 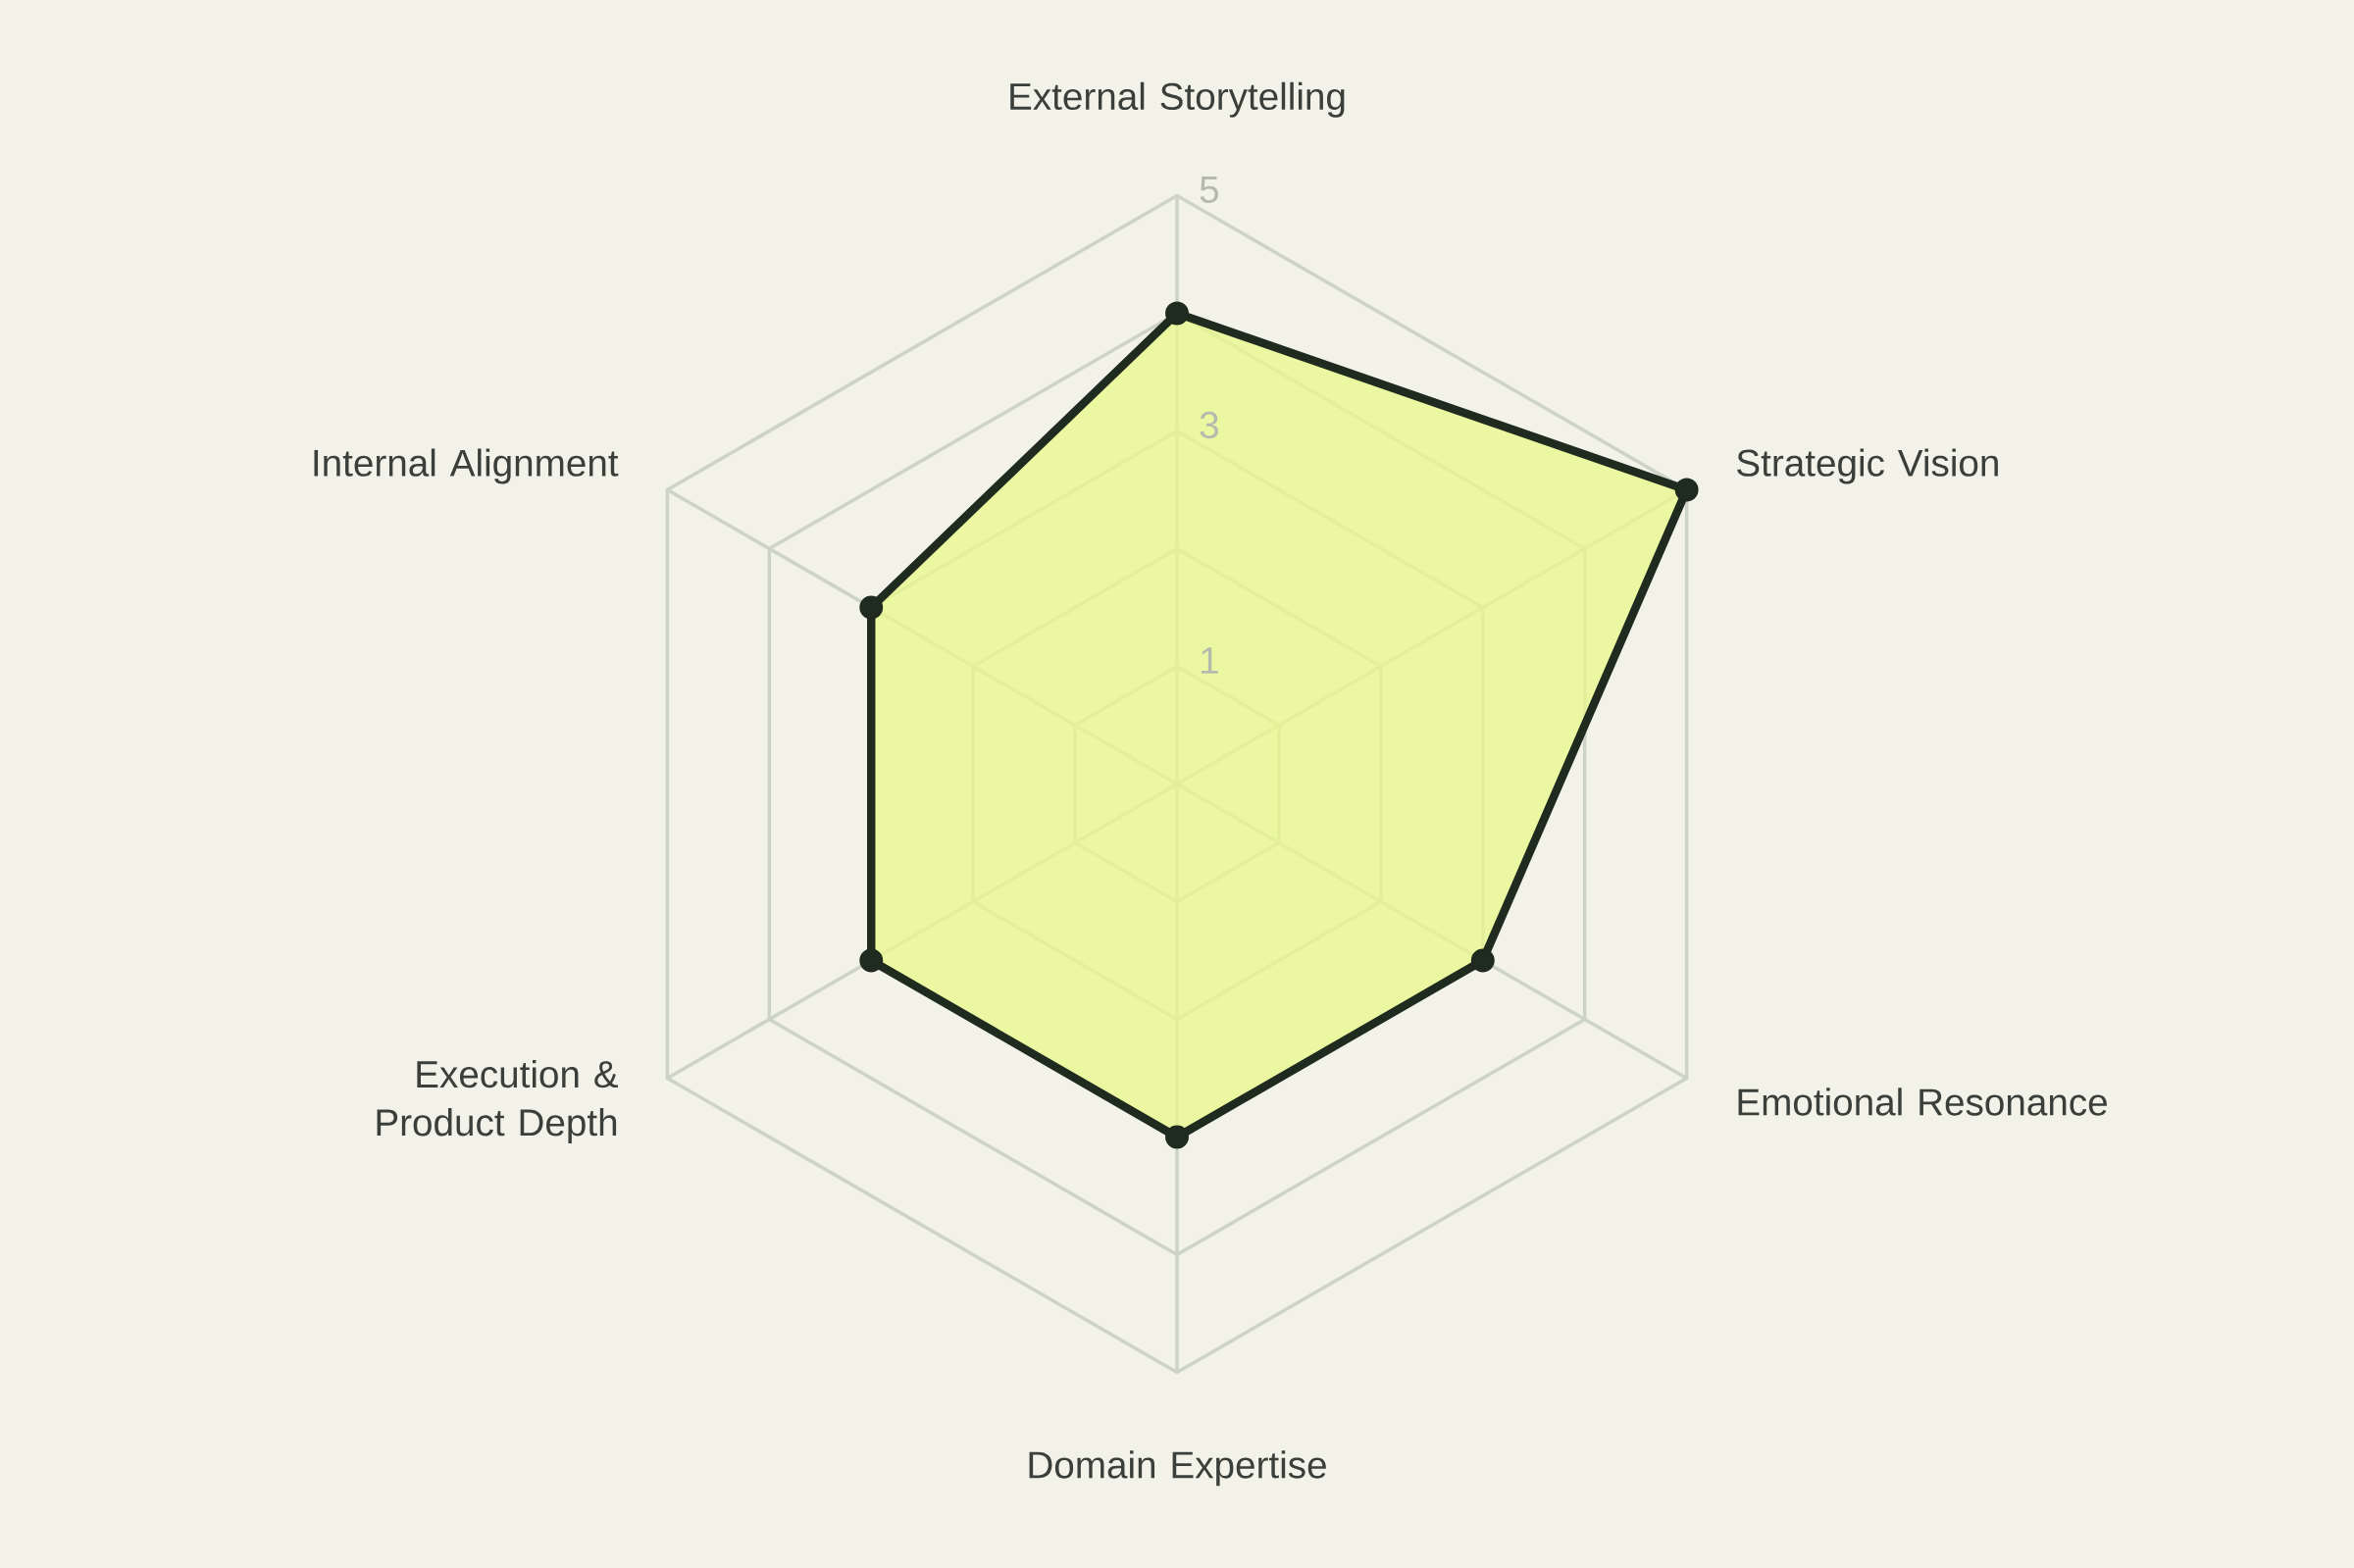 What do you see at coordinates (1209, 190) in the screenshot?
I see `y-tick-label: 5` at bounding box center [1209, 190].